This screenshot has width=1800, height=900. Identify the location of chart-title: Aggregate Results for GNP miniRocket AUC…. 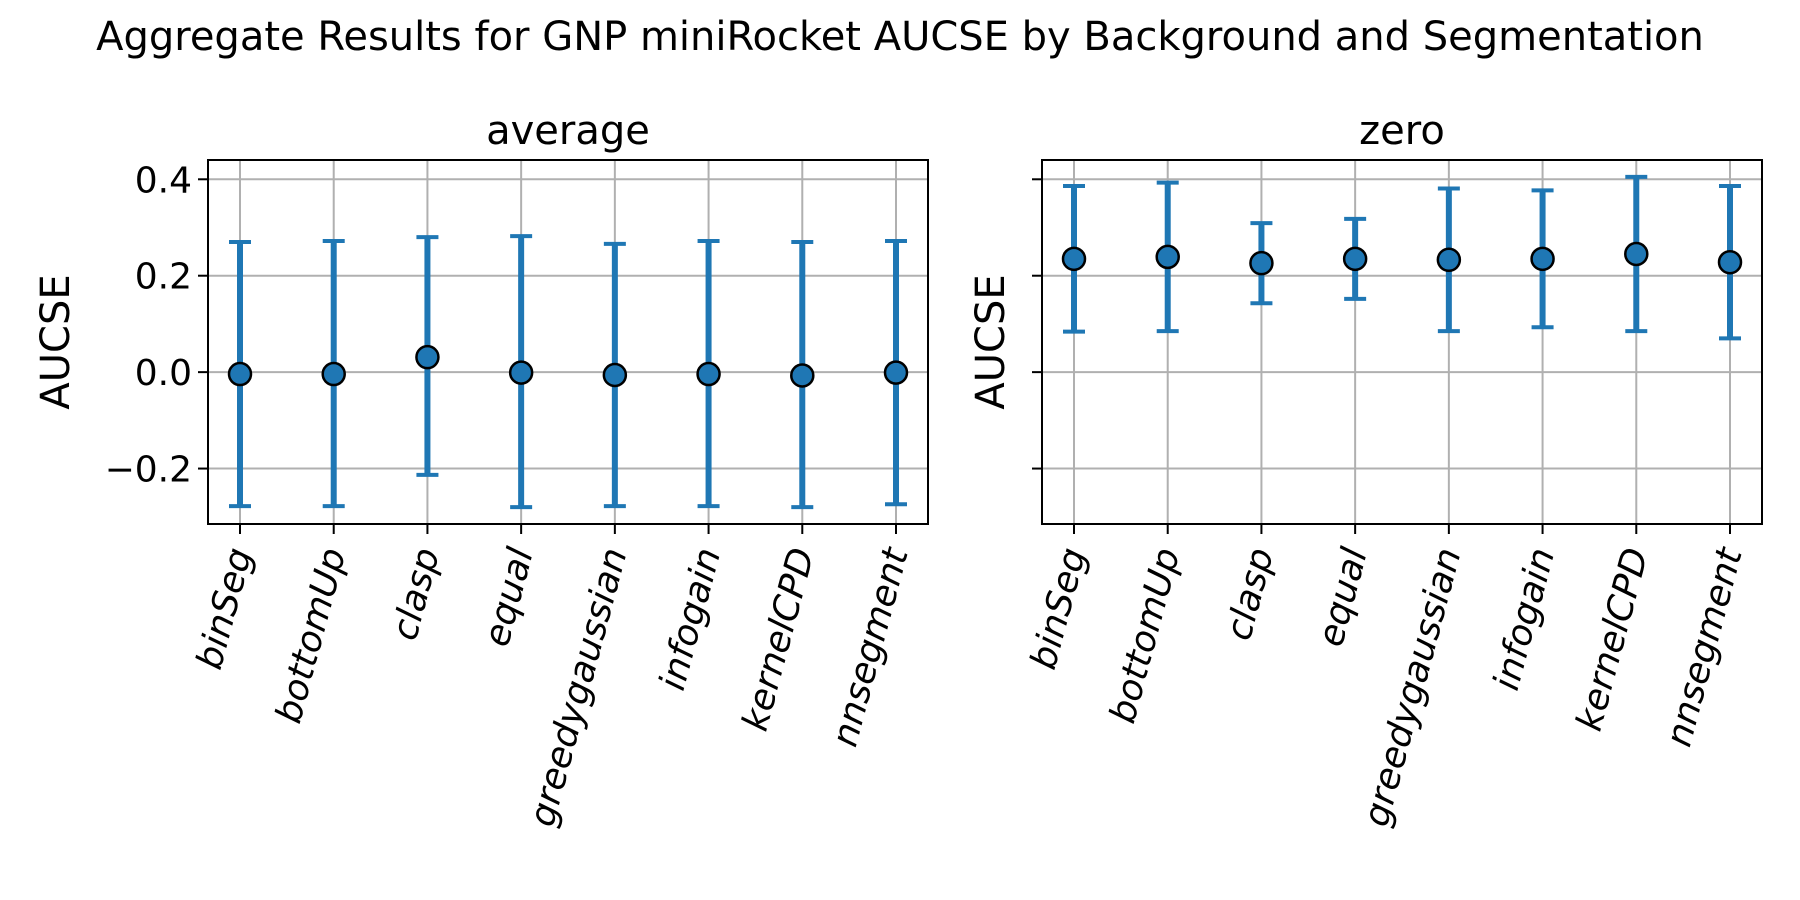
(900, 37).